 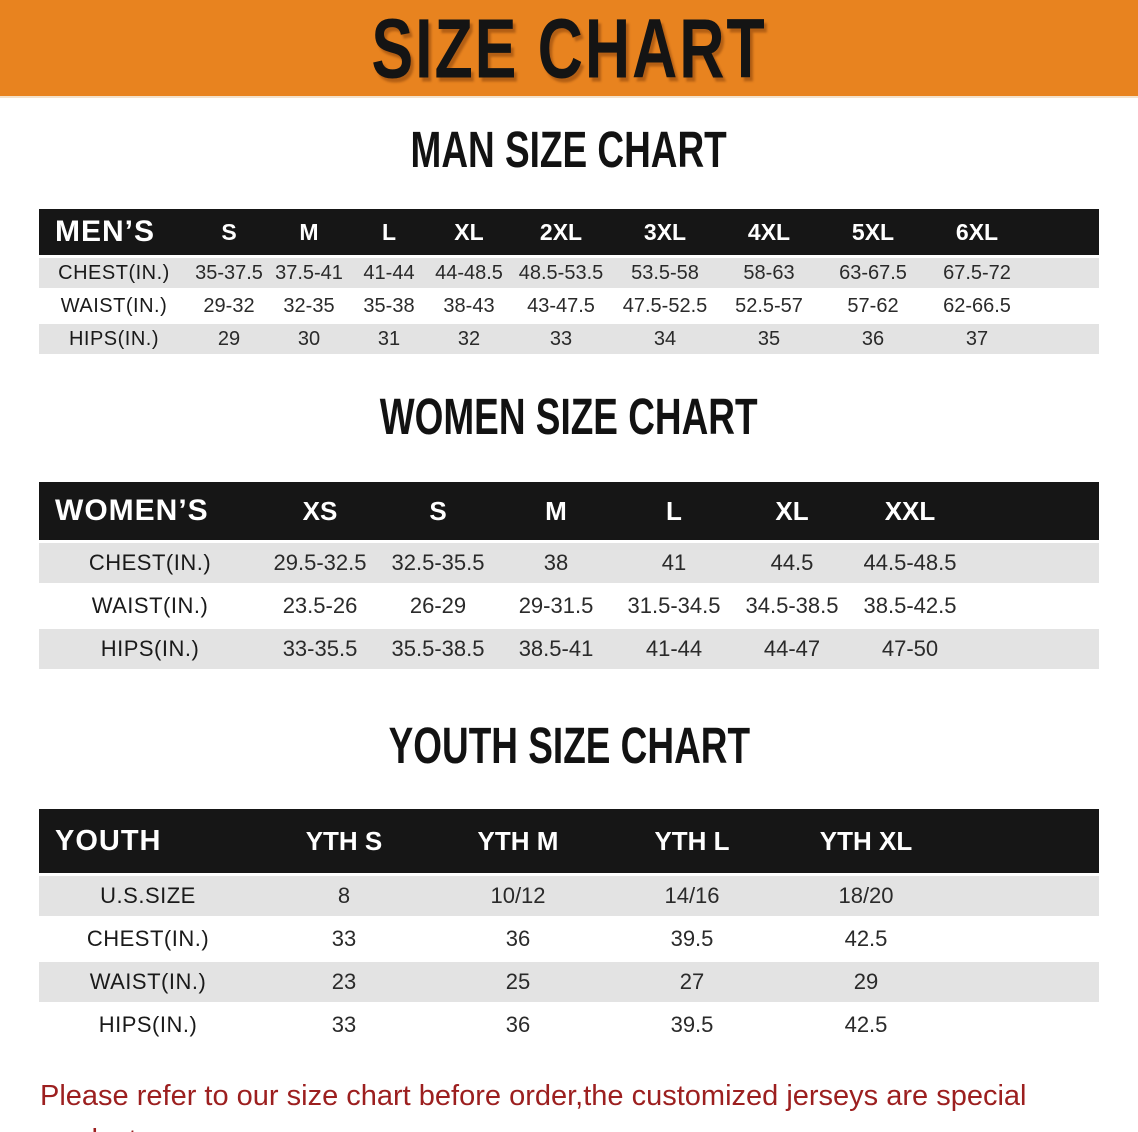 What do you see at coordinates (910, 606) in the screenshot?
I see `table-cell: 38.5-42.5` at bounding box center [910, 606].